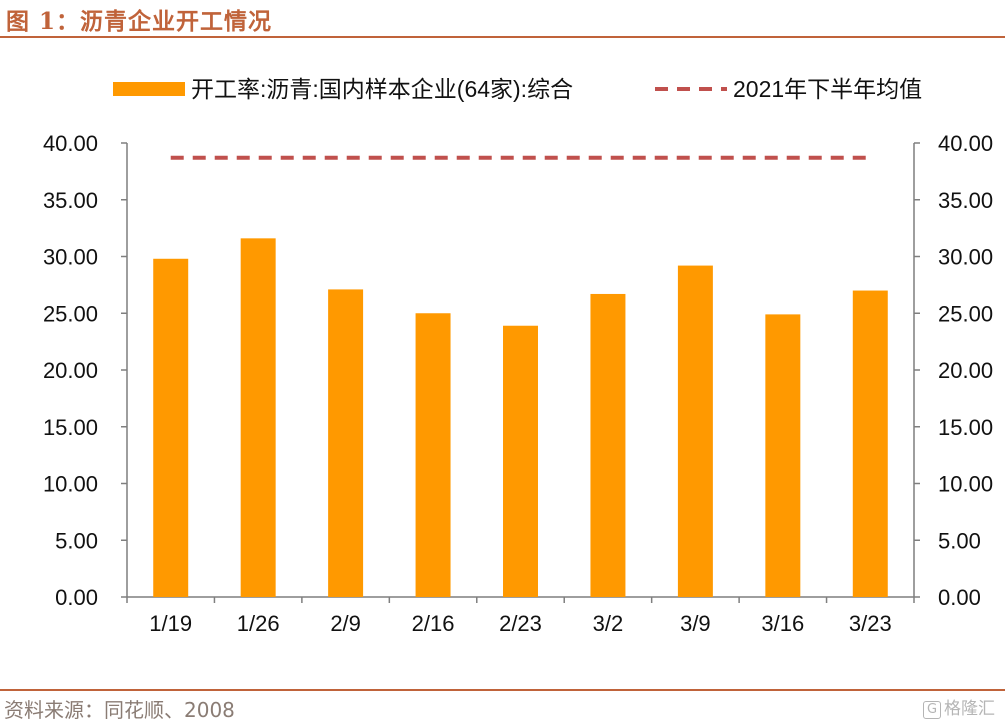 The image size is (1005, 723). I want to click on y2-tick-label: 0.00, so click(959, 597).